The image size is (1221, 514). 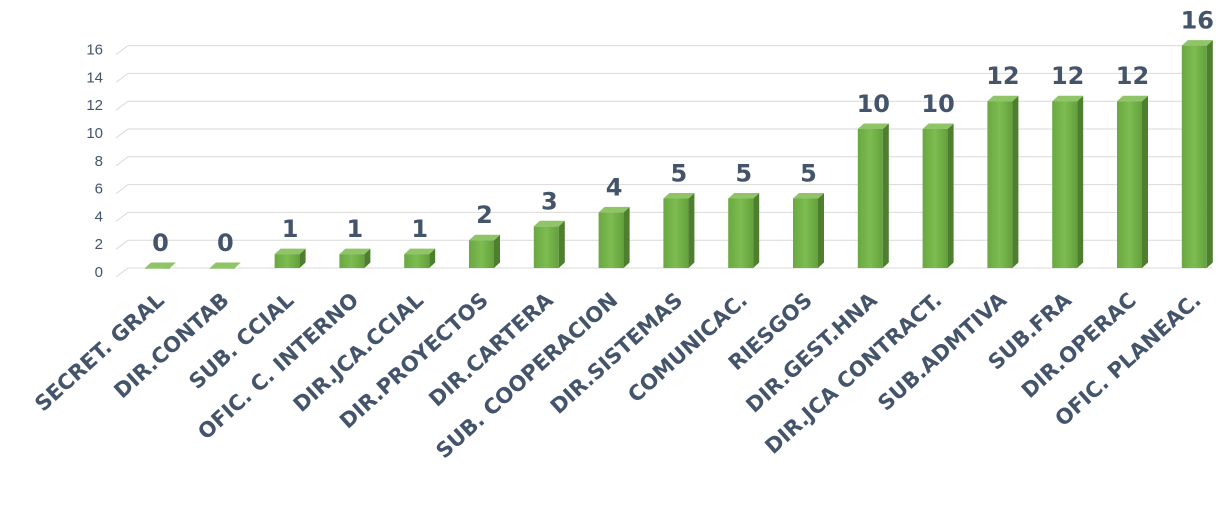 What do you see at coordinates (614, 187) in the screenshot?
I see `data-label: 4` at bounding box center [614, 187].